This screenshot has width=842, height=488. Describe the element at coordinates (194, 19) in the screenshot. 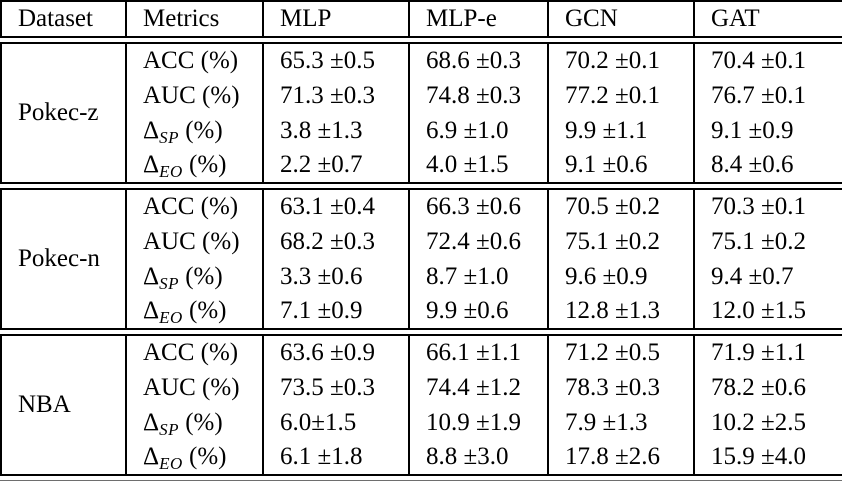

I see `column-header-metrics: Metrics` at that location.